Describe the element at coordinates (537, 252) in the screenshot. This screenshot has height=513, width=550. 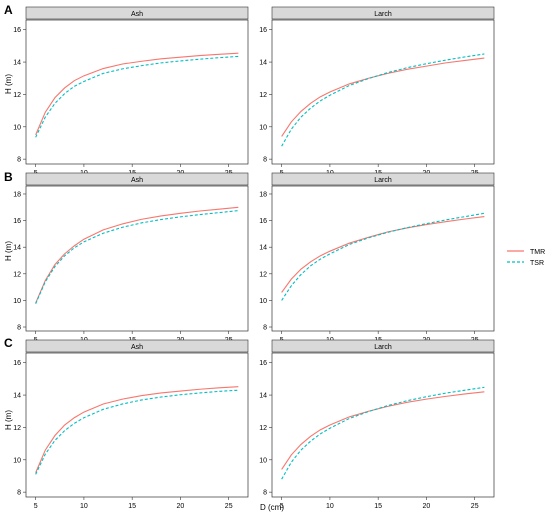
I see `legend-label-tmr: TMR` at that location.